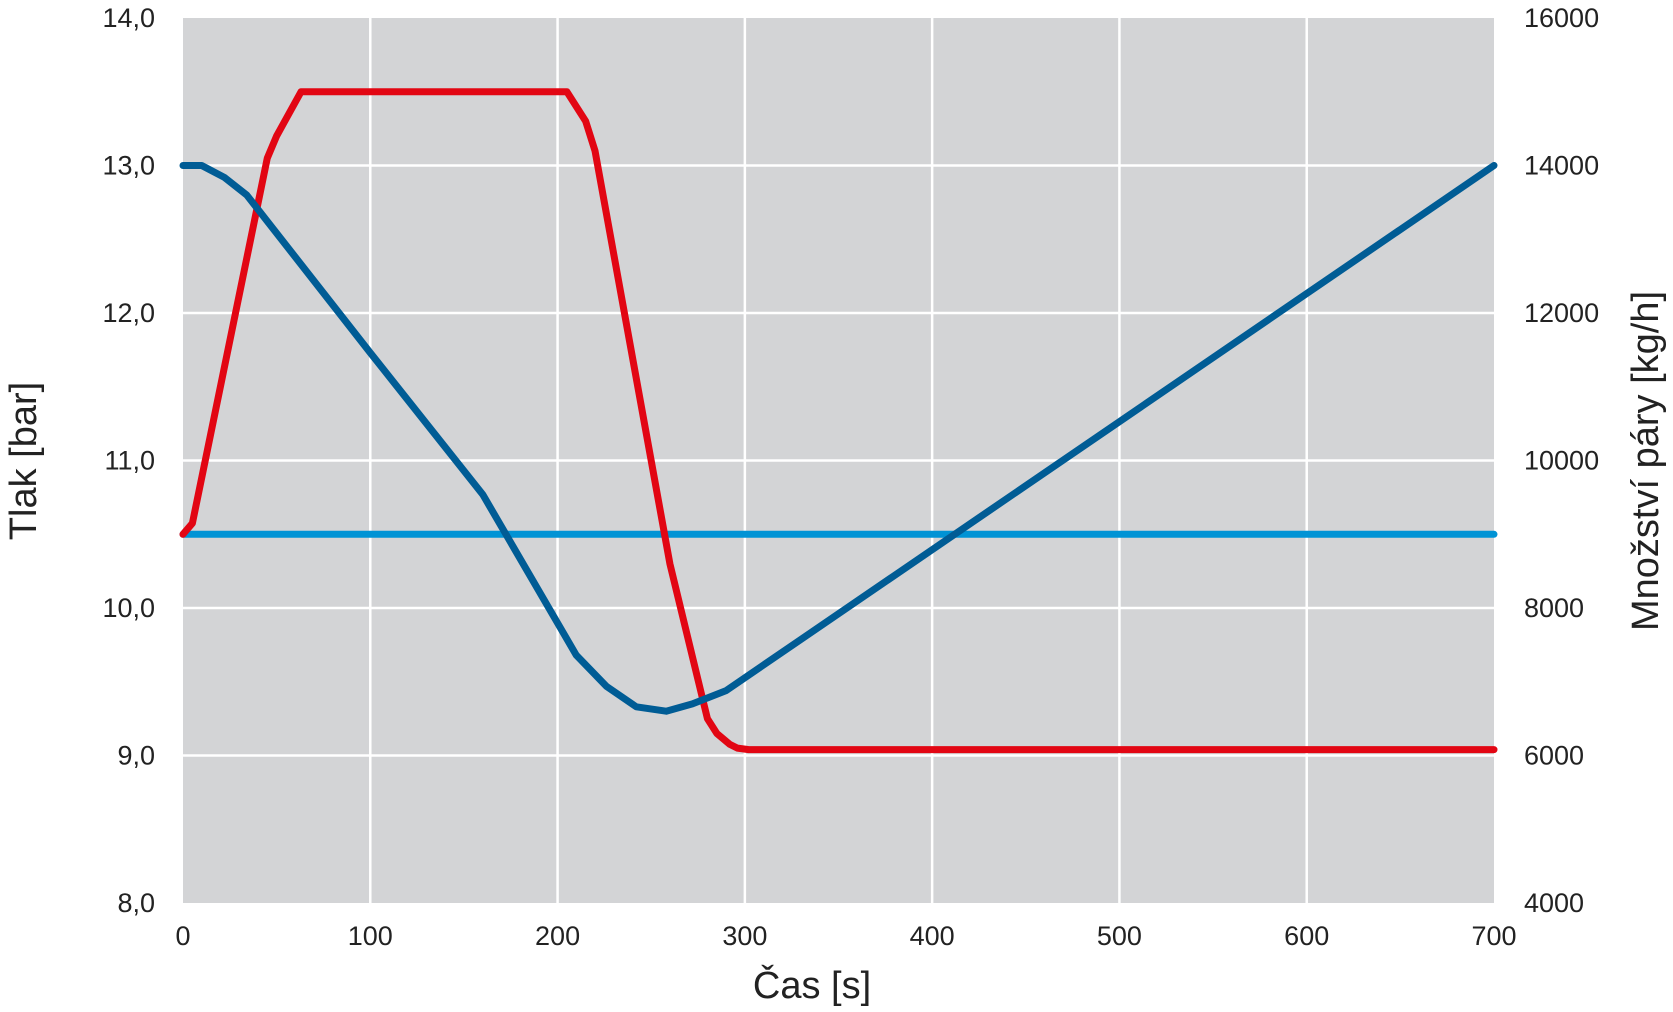 Image resolution: width=1673 pixels, height=1012 pixels. I want to click on x-tick-label: 700, so click(1493, 936).